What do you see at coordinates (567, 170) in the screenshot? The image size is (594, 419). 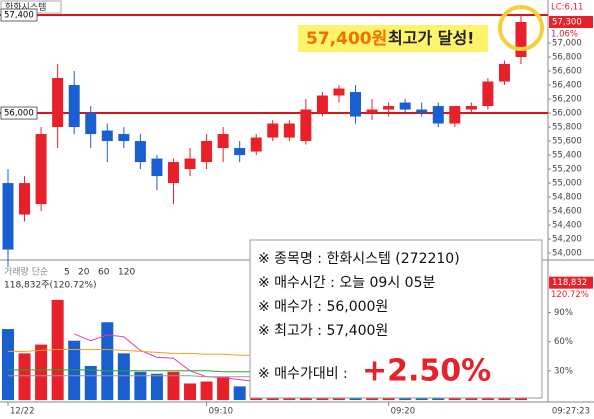 I see `y-tick-label: 55,200` at bounding box center [567, 170].